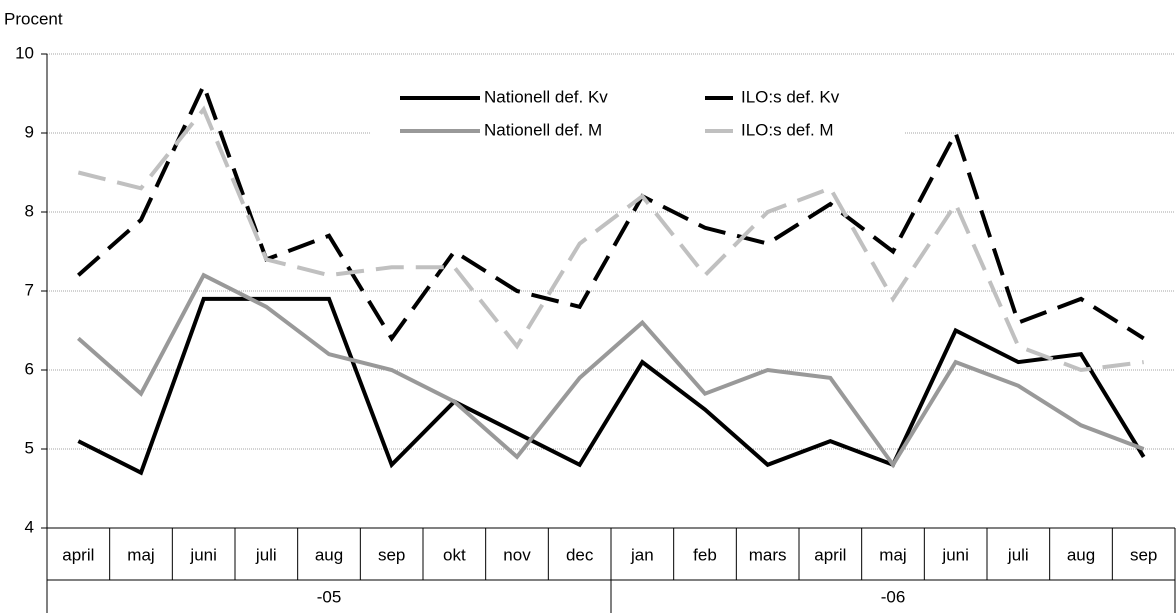  I want to click on y-tick-label: 10, so click(24, 52).